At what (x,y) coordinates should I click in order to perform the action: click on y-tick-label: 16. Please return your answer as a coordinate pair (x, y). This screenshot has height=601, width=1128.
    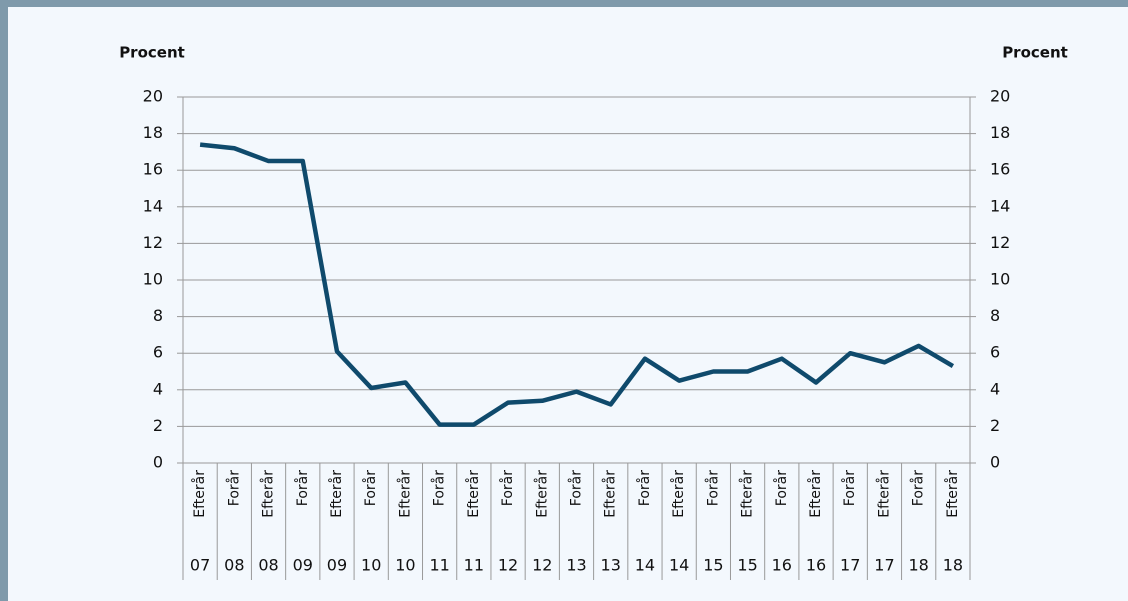
    Looking at the image, I should click on (153, 169).